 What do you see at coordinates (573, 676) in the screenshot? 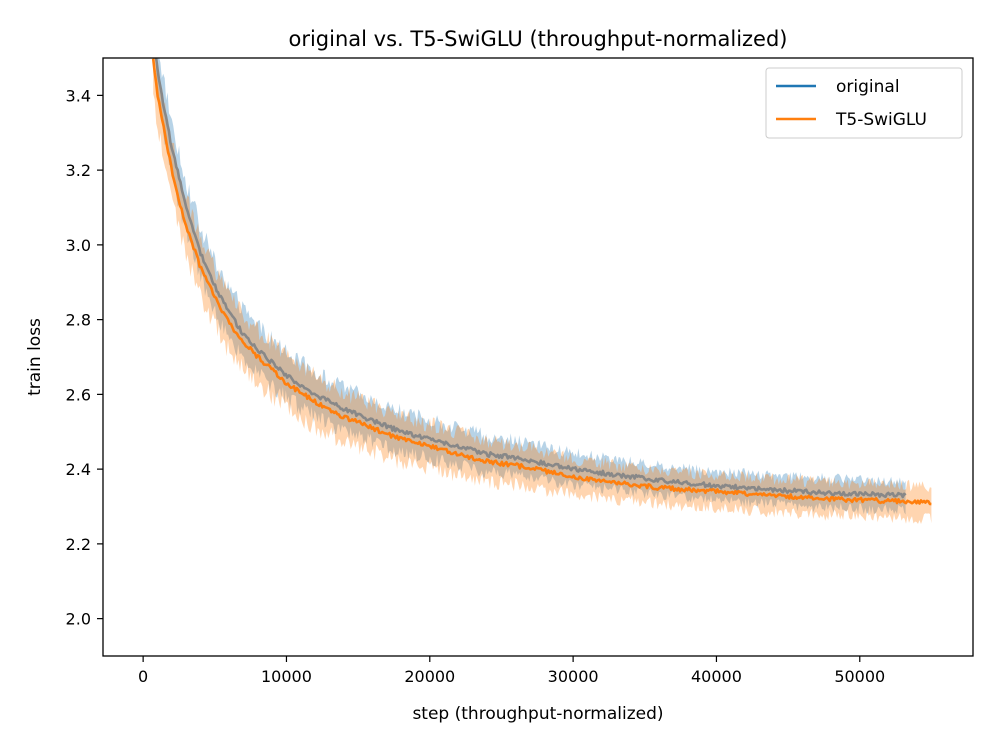
I see `x-tick-label: 30000` at bounding box center [573, 676].